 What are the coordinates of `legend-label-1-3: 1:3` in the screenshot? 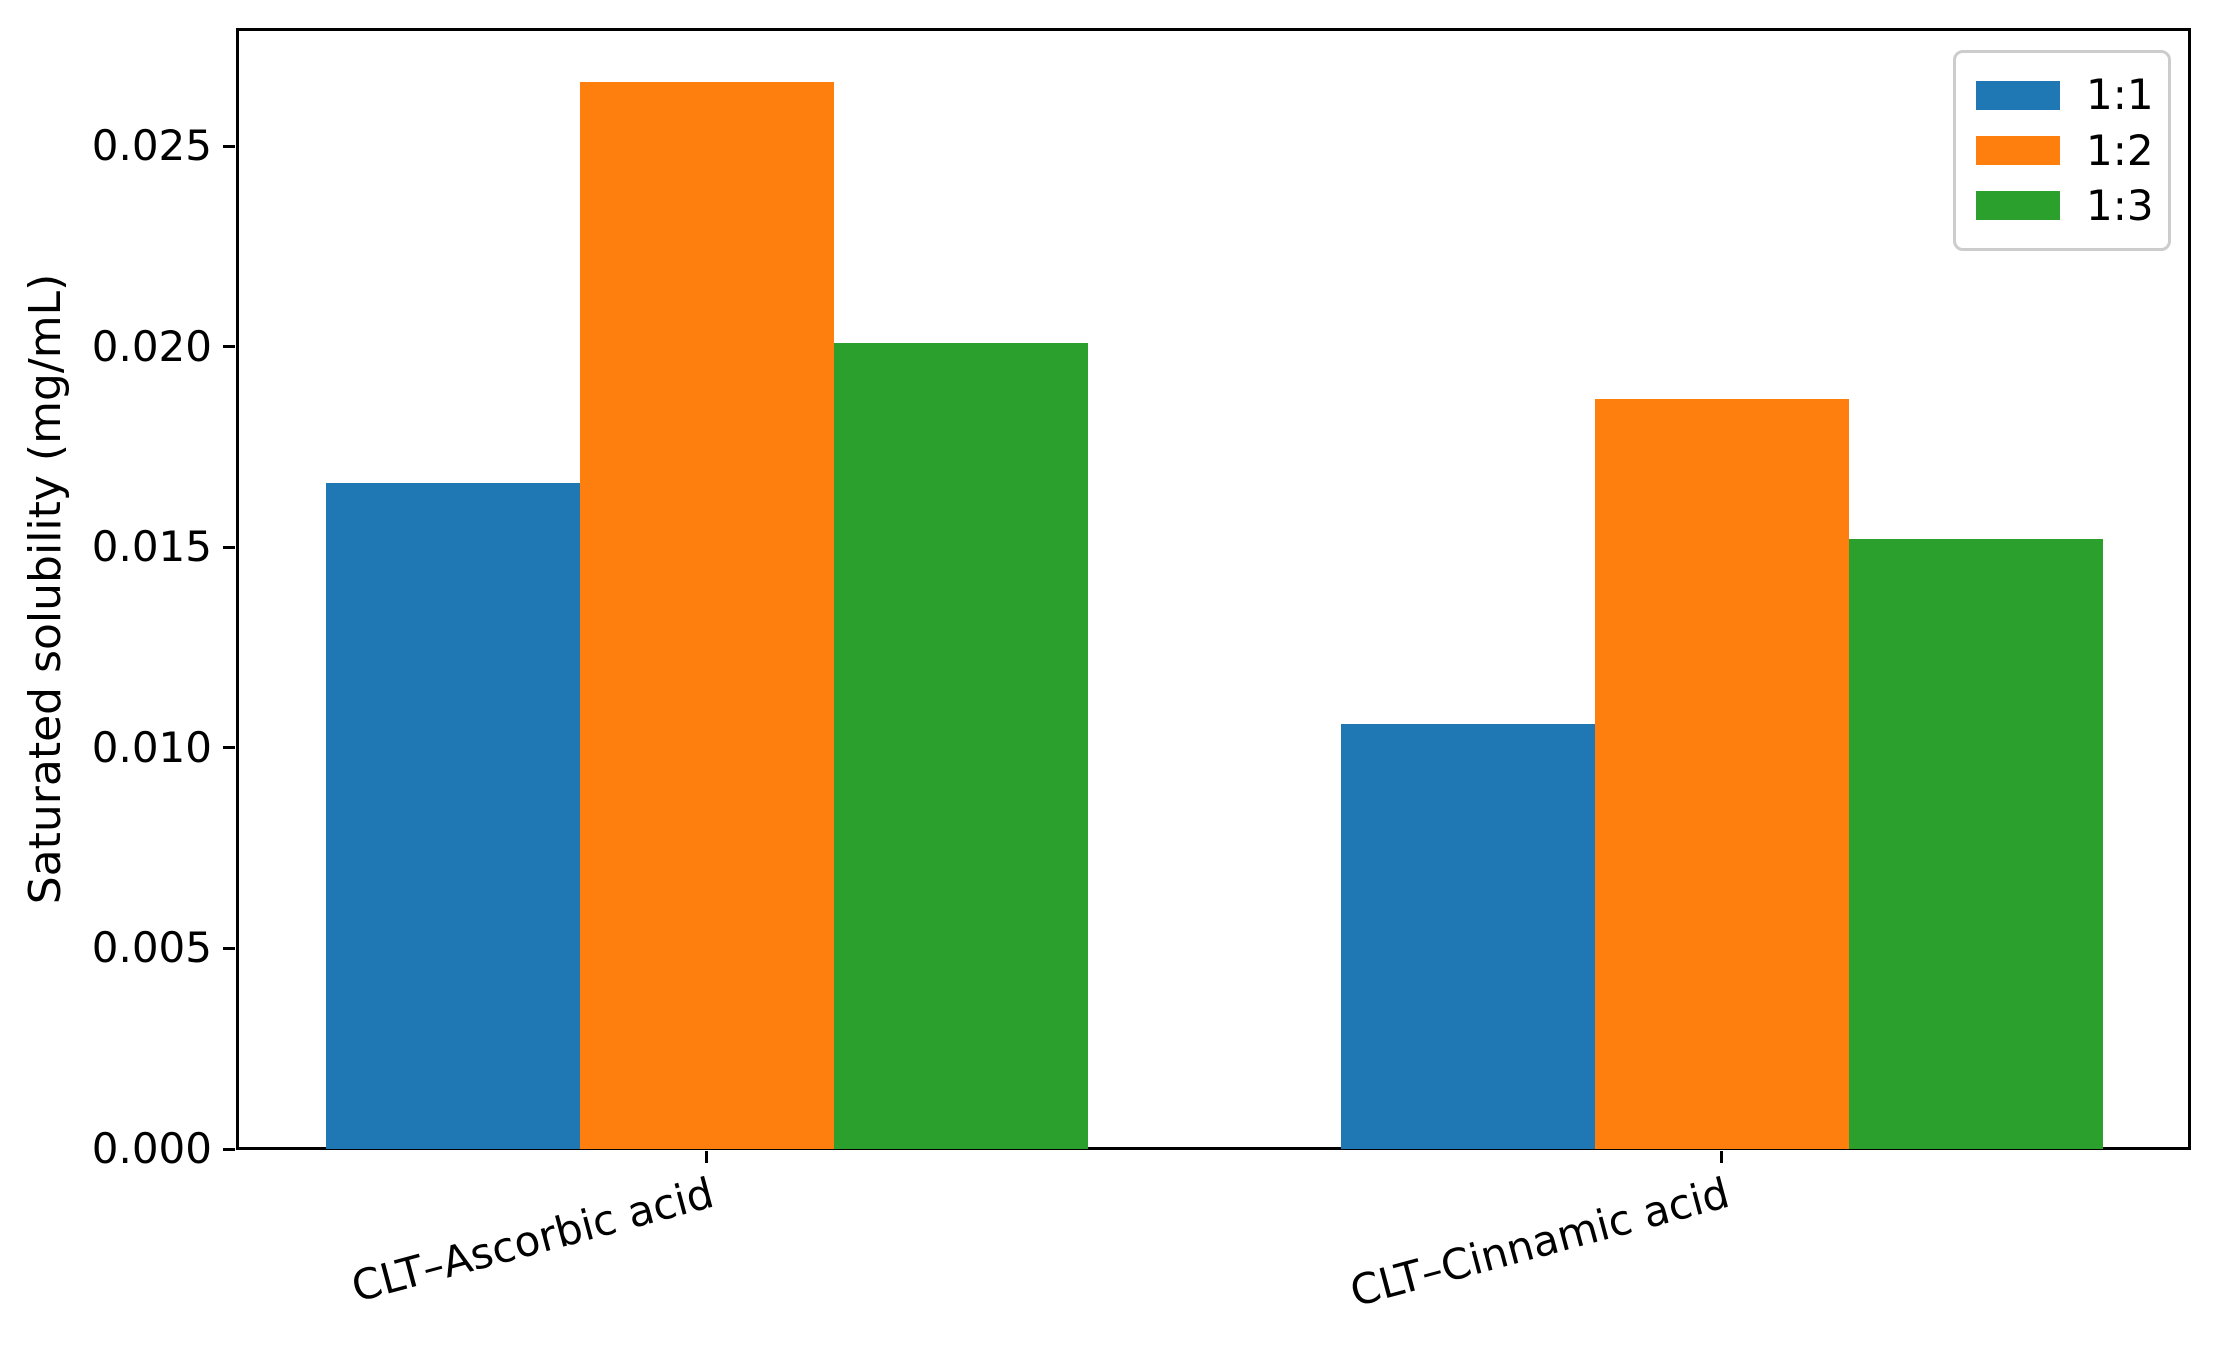 It's located at (2120, 205).